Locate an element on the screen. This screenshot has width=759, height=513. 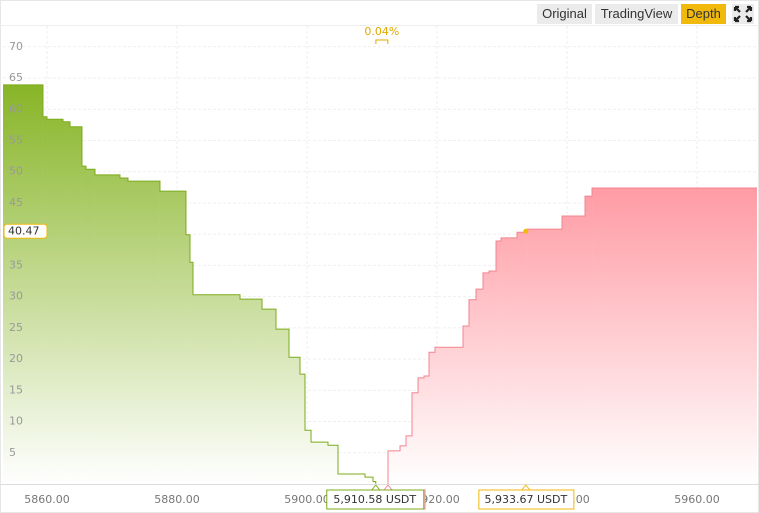
y-tick-label: 60 is located at coordinates (16, 108).